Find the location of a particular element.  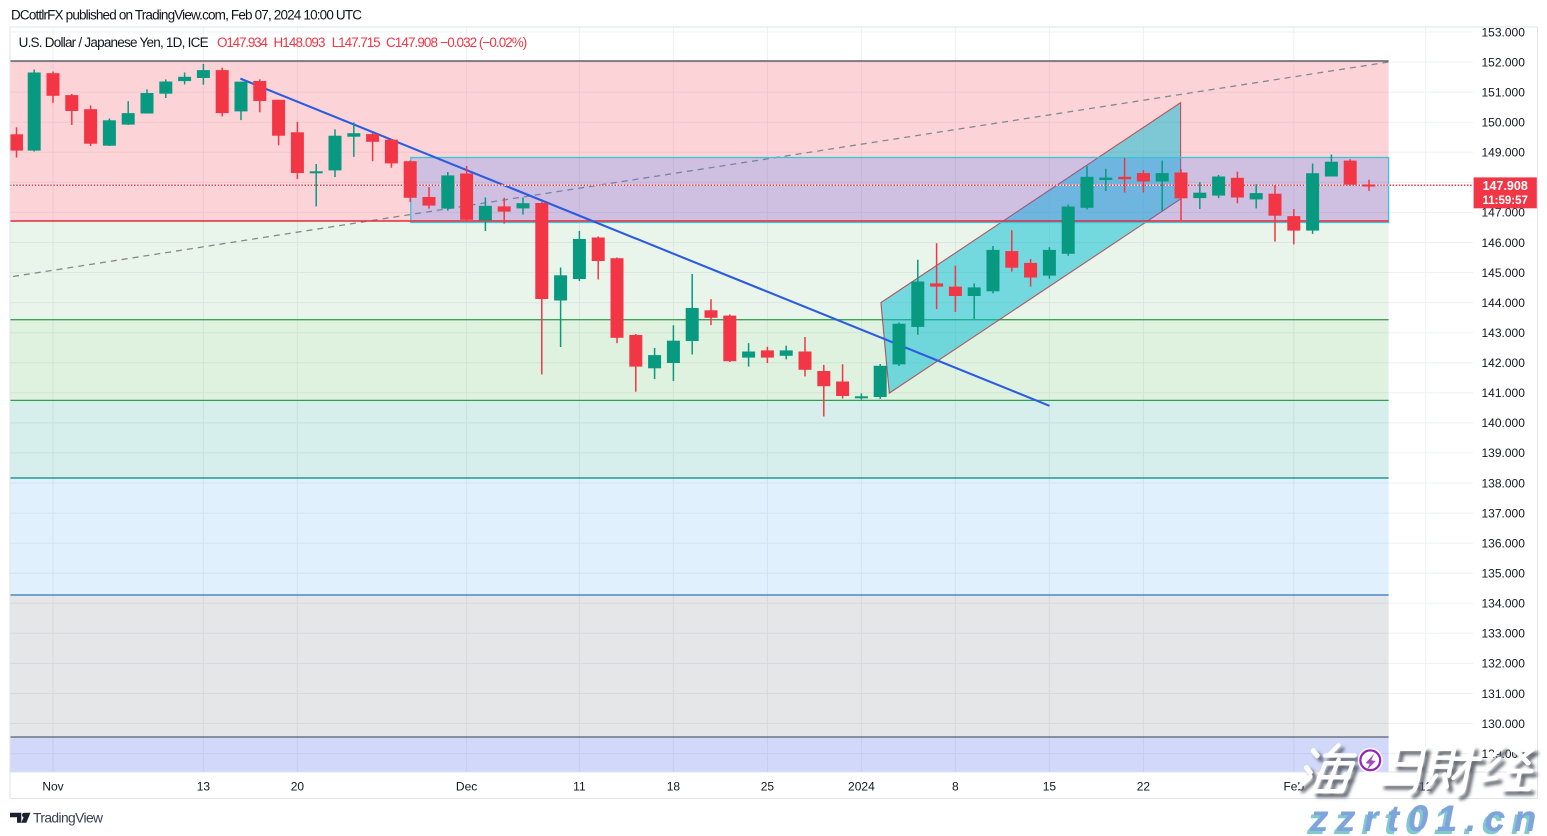

svg-text: C147.908 is located at coordinates (412, 42).